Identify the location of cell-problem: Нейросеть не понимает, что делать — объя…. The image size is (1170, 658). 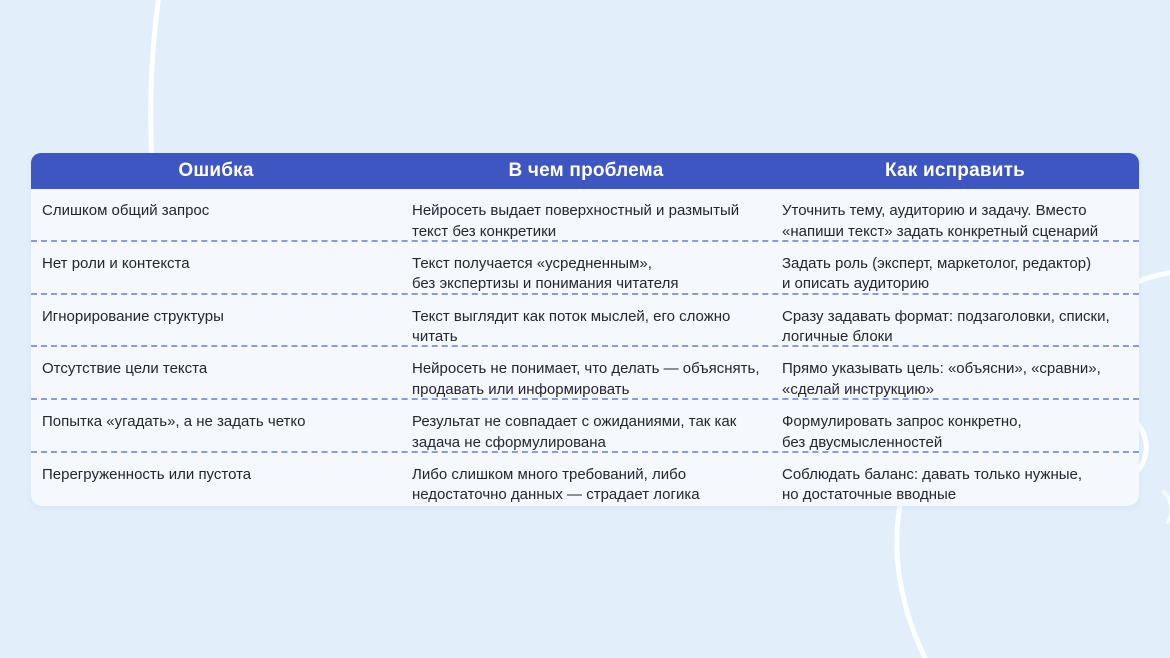
(586, 379).